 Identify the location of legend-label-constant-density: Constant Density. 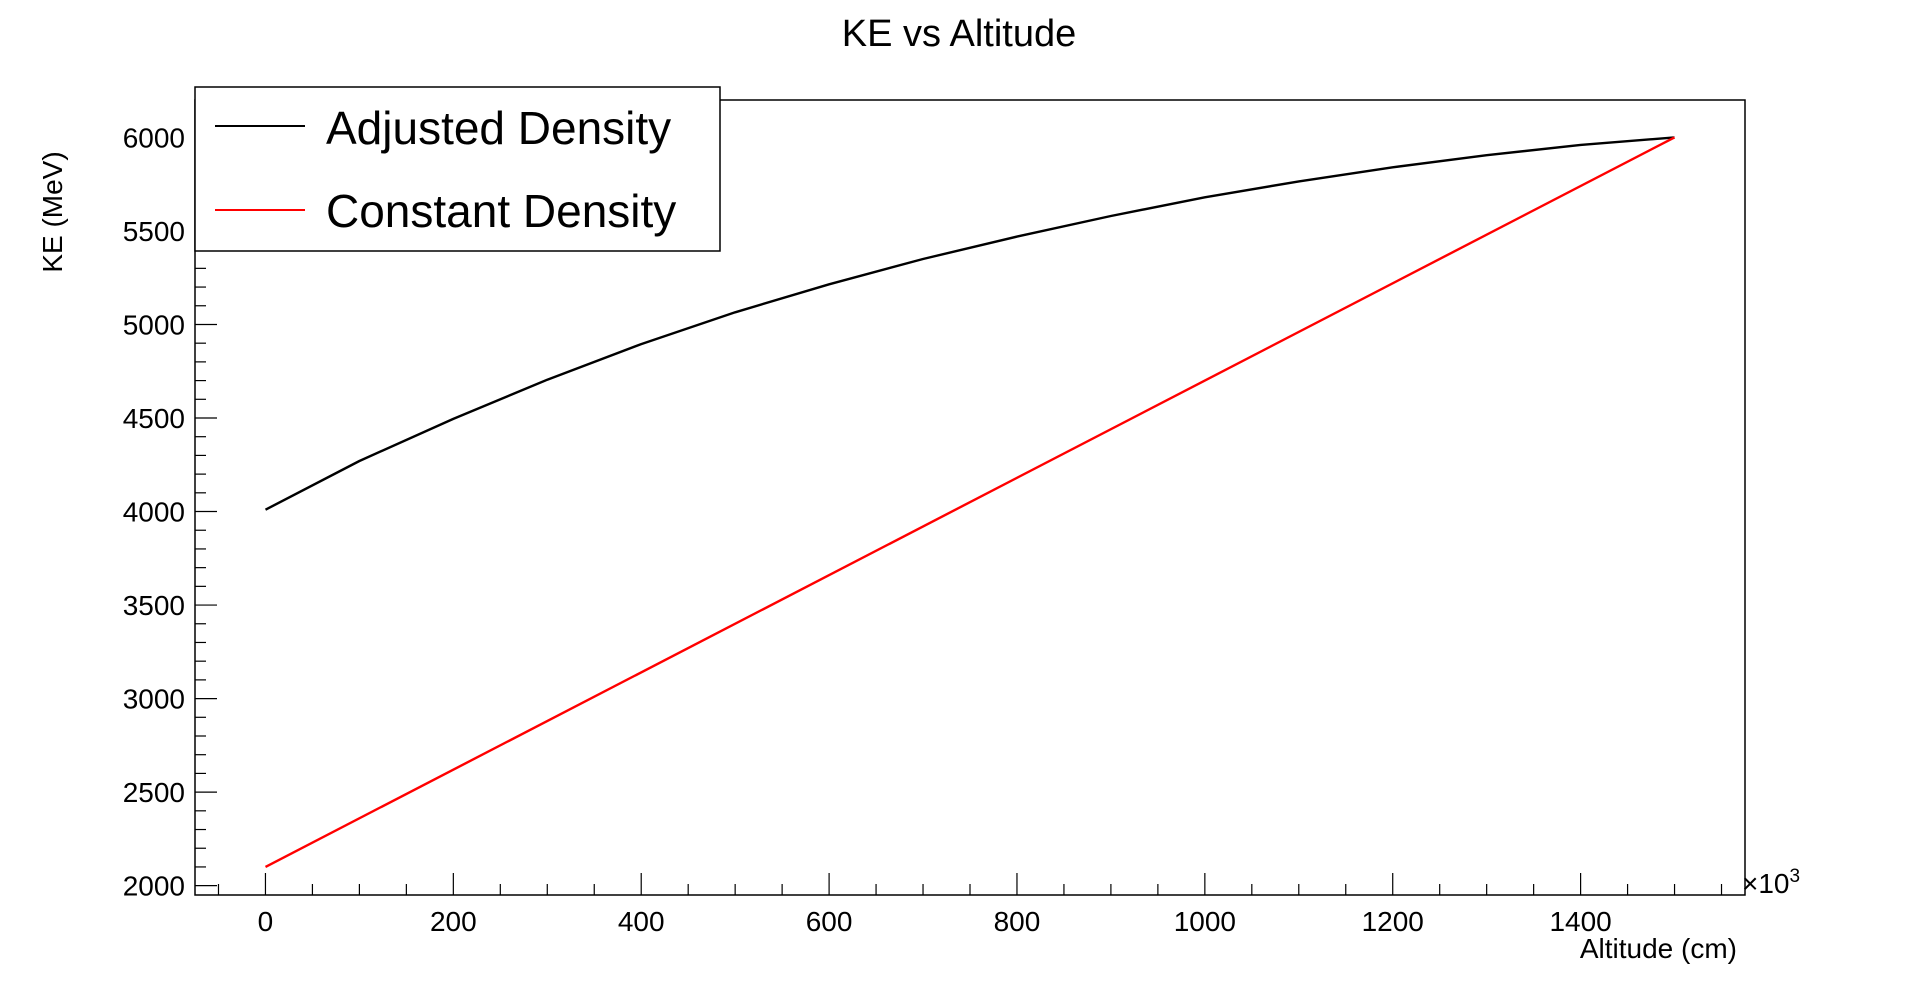
(501, 211).